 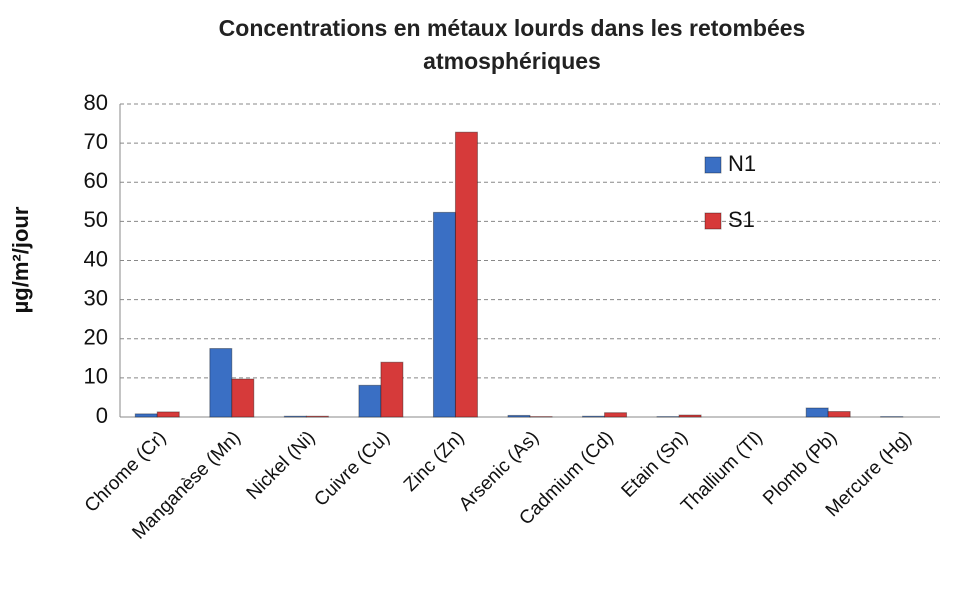 I want to click on y-tick-label: 80, so click(x=96, y=102).